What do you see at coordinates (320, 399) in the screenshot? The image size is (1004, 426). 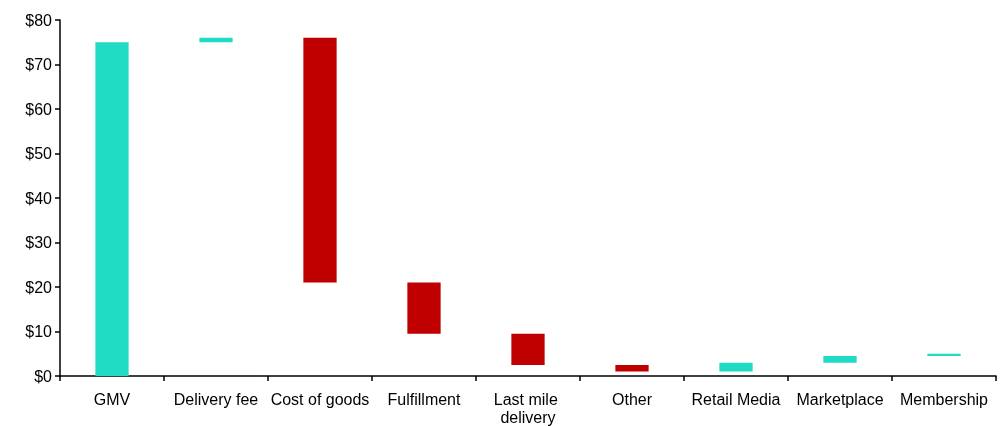 I see `x-tick-label: Cost of goods` at bounding box center [320, 399].